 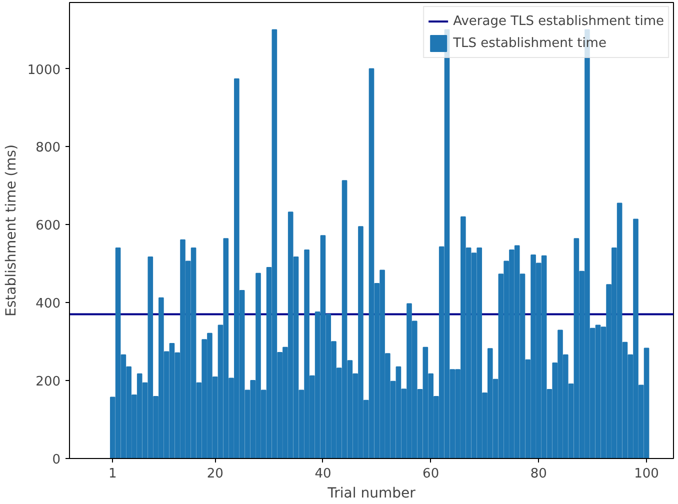 I want to click on x-tick-label: 80, so click(x=538, y=474).